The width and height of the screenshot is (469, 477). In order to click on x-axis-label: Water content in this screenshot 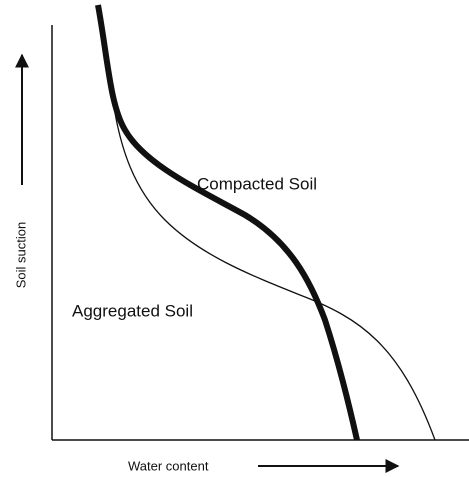, I will do `click(168, 465)`.